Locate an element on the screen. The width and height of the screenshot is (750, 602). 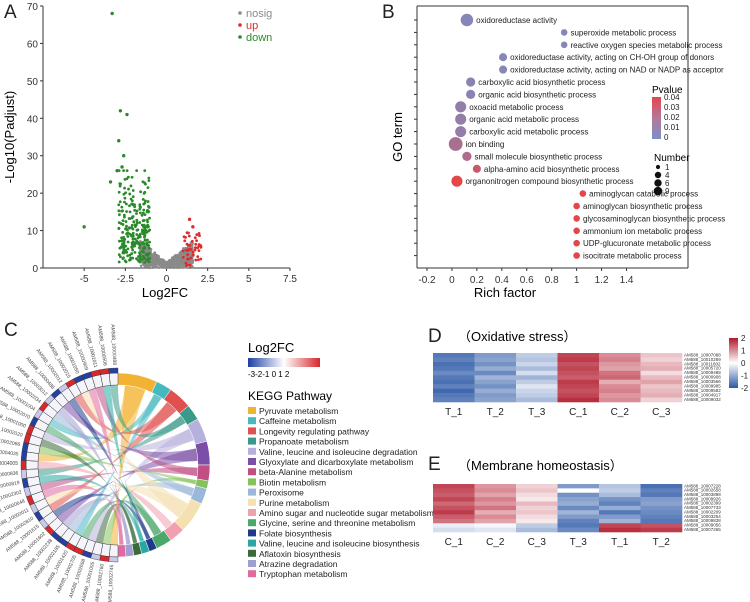
go-x-tick-label: 0 is located at coordinates (452, 280).